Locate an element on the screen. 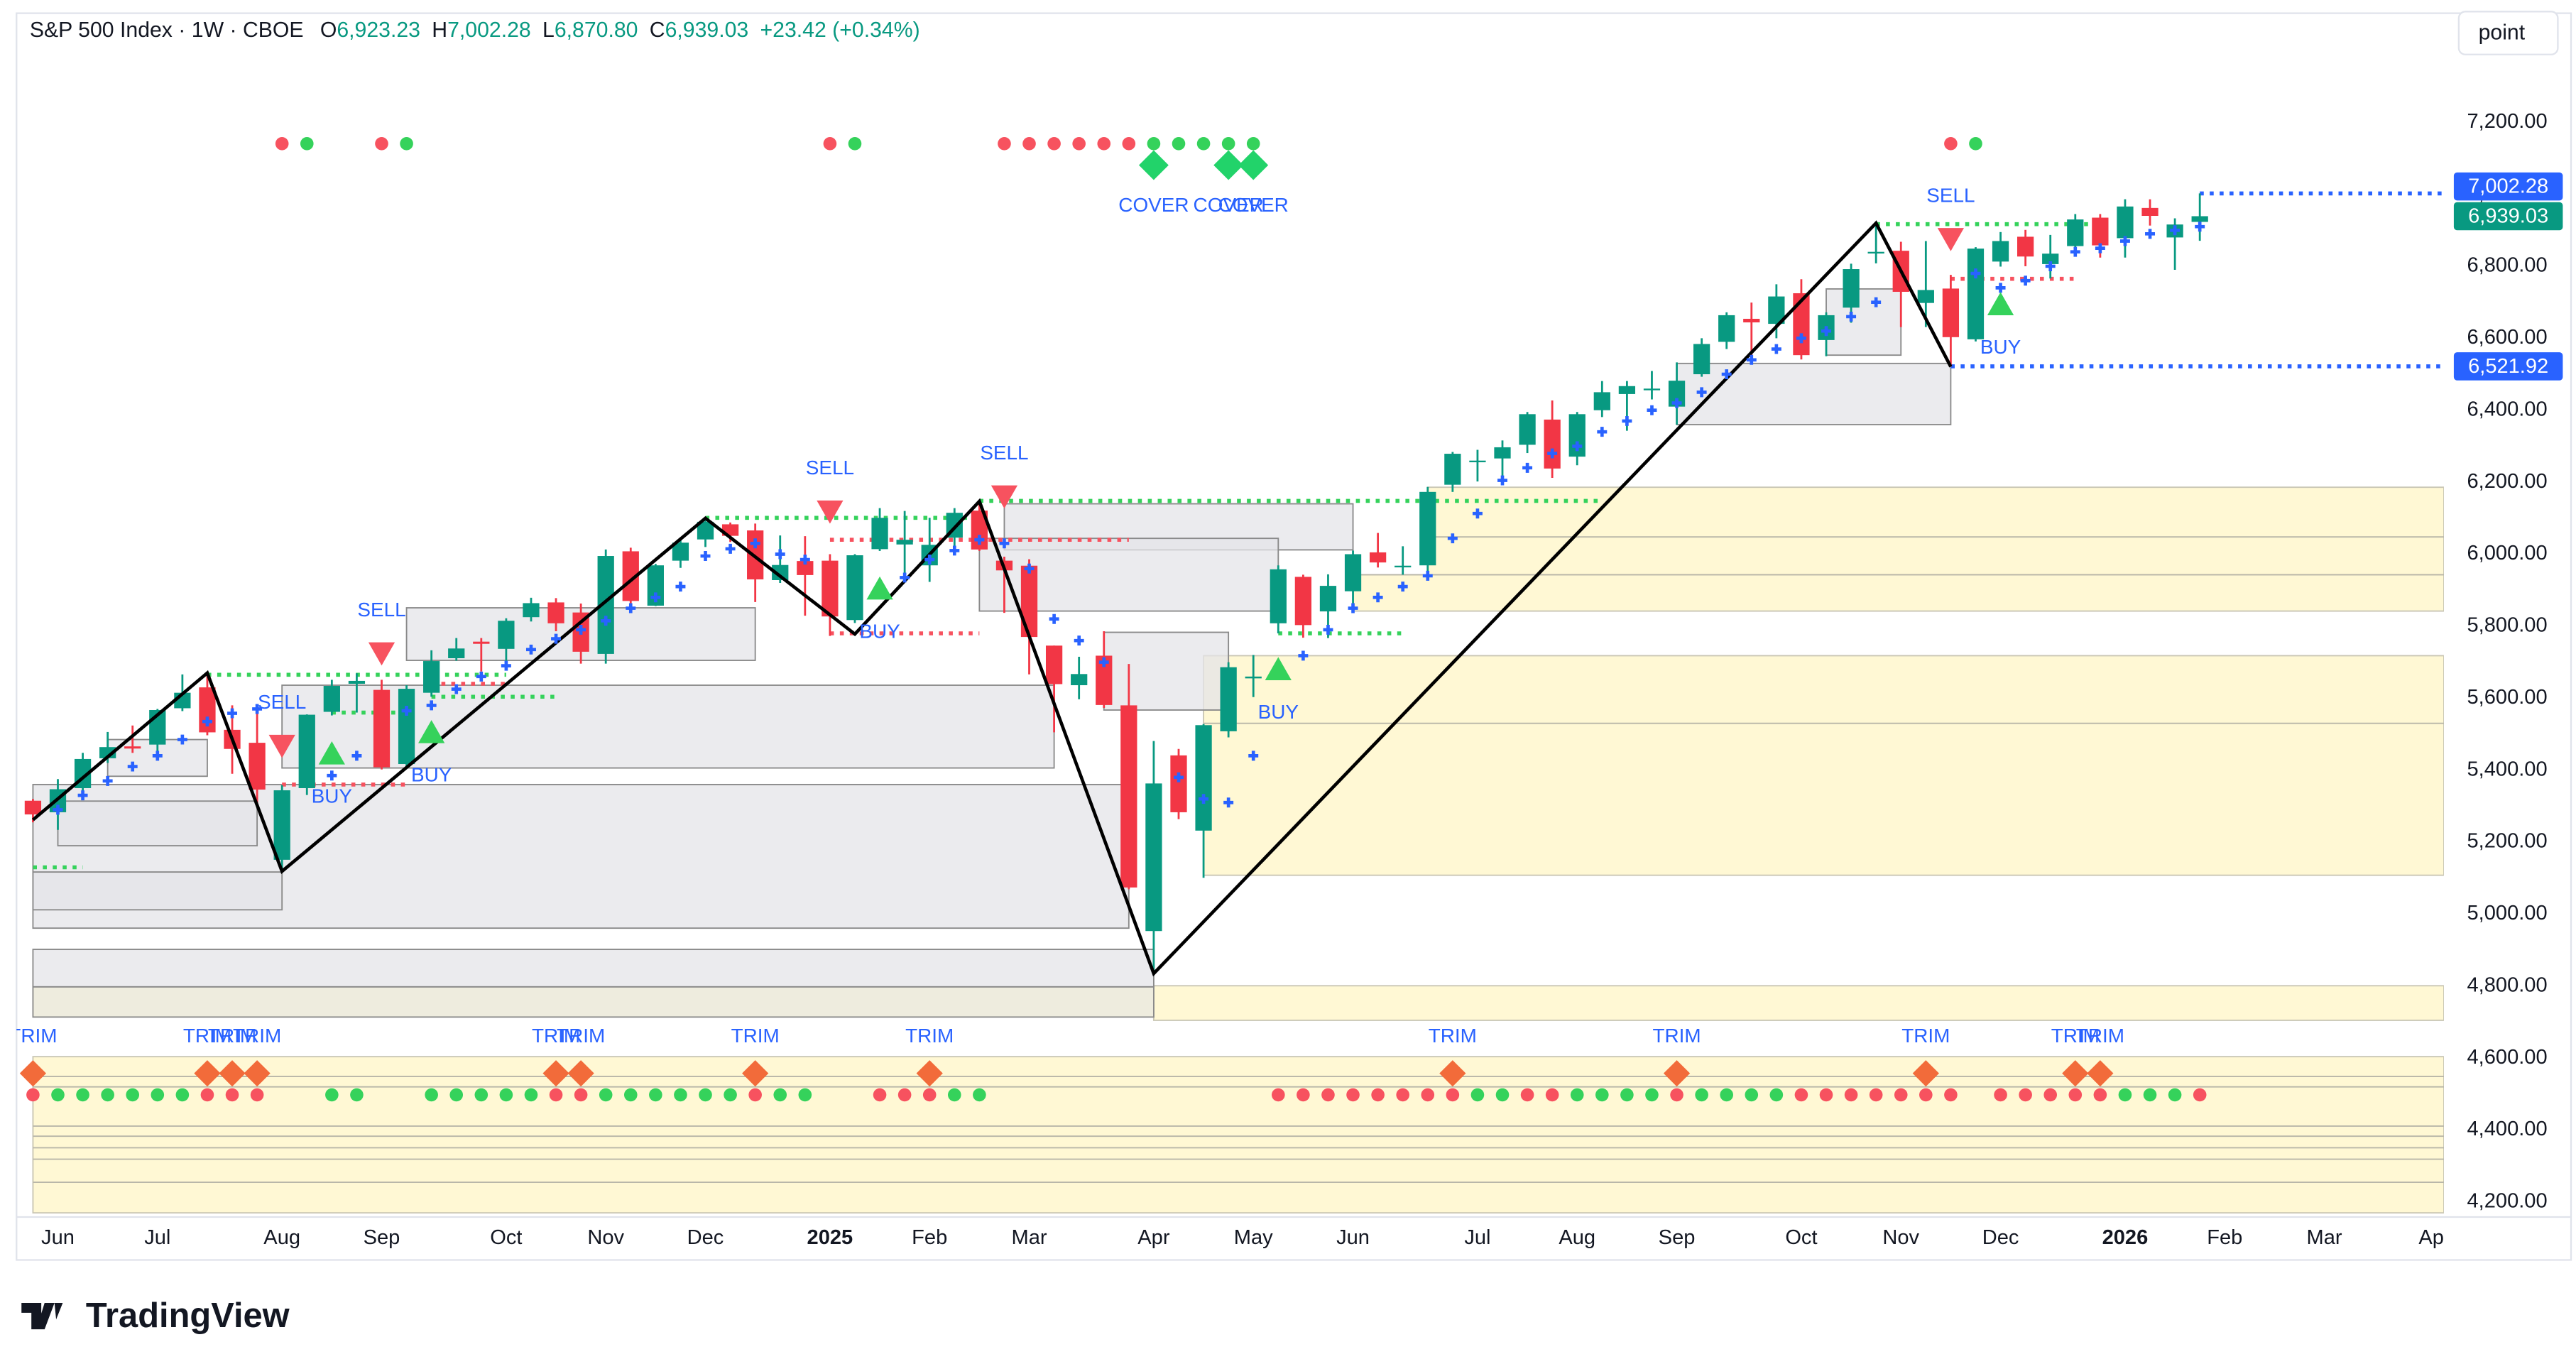 The height and width of the screenshot is (1364, 2576). x-tick-label: Mar is located at coordinates (1029, 1237).